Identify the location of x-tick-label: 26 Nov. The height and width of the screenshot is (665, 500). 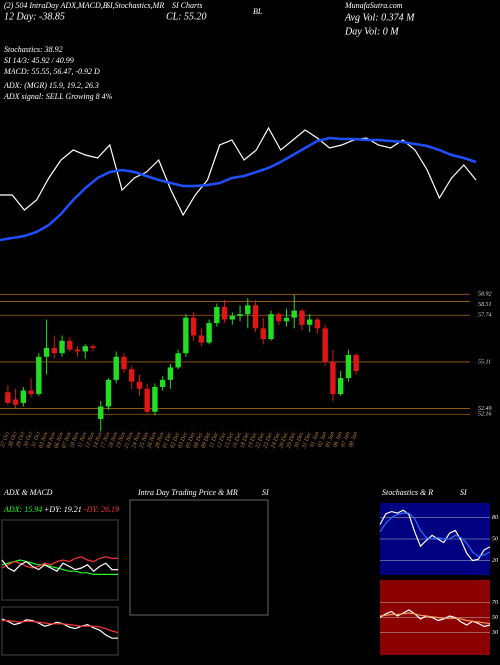
(153, 440).